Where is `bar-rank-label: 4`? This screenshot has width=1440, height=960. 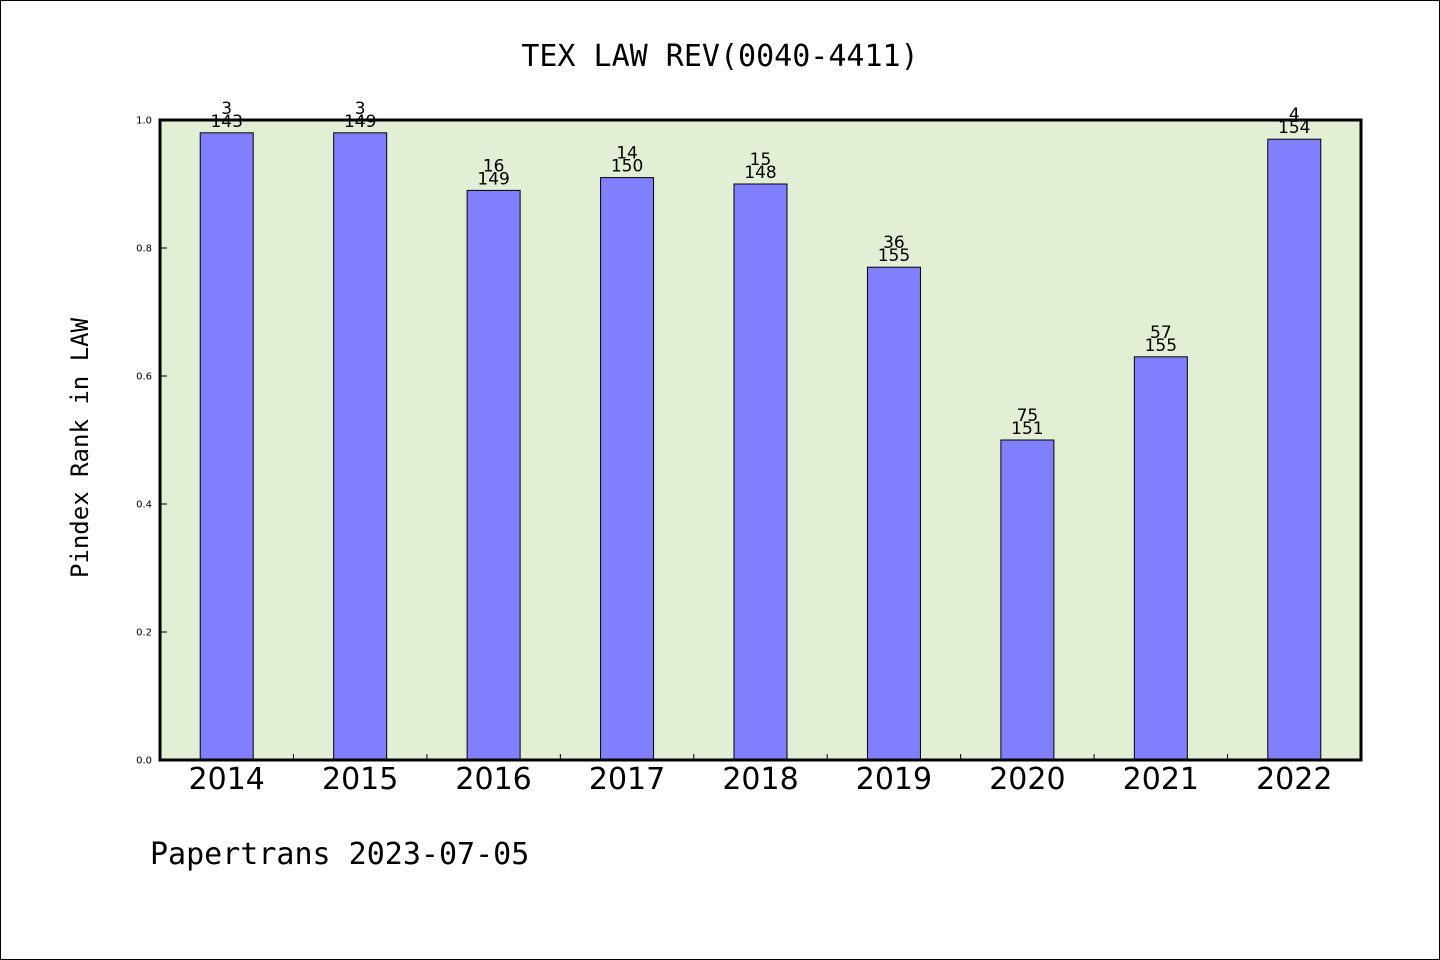 bar-rank-label: 4 is located at coordinates (1294, 115).